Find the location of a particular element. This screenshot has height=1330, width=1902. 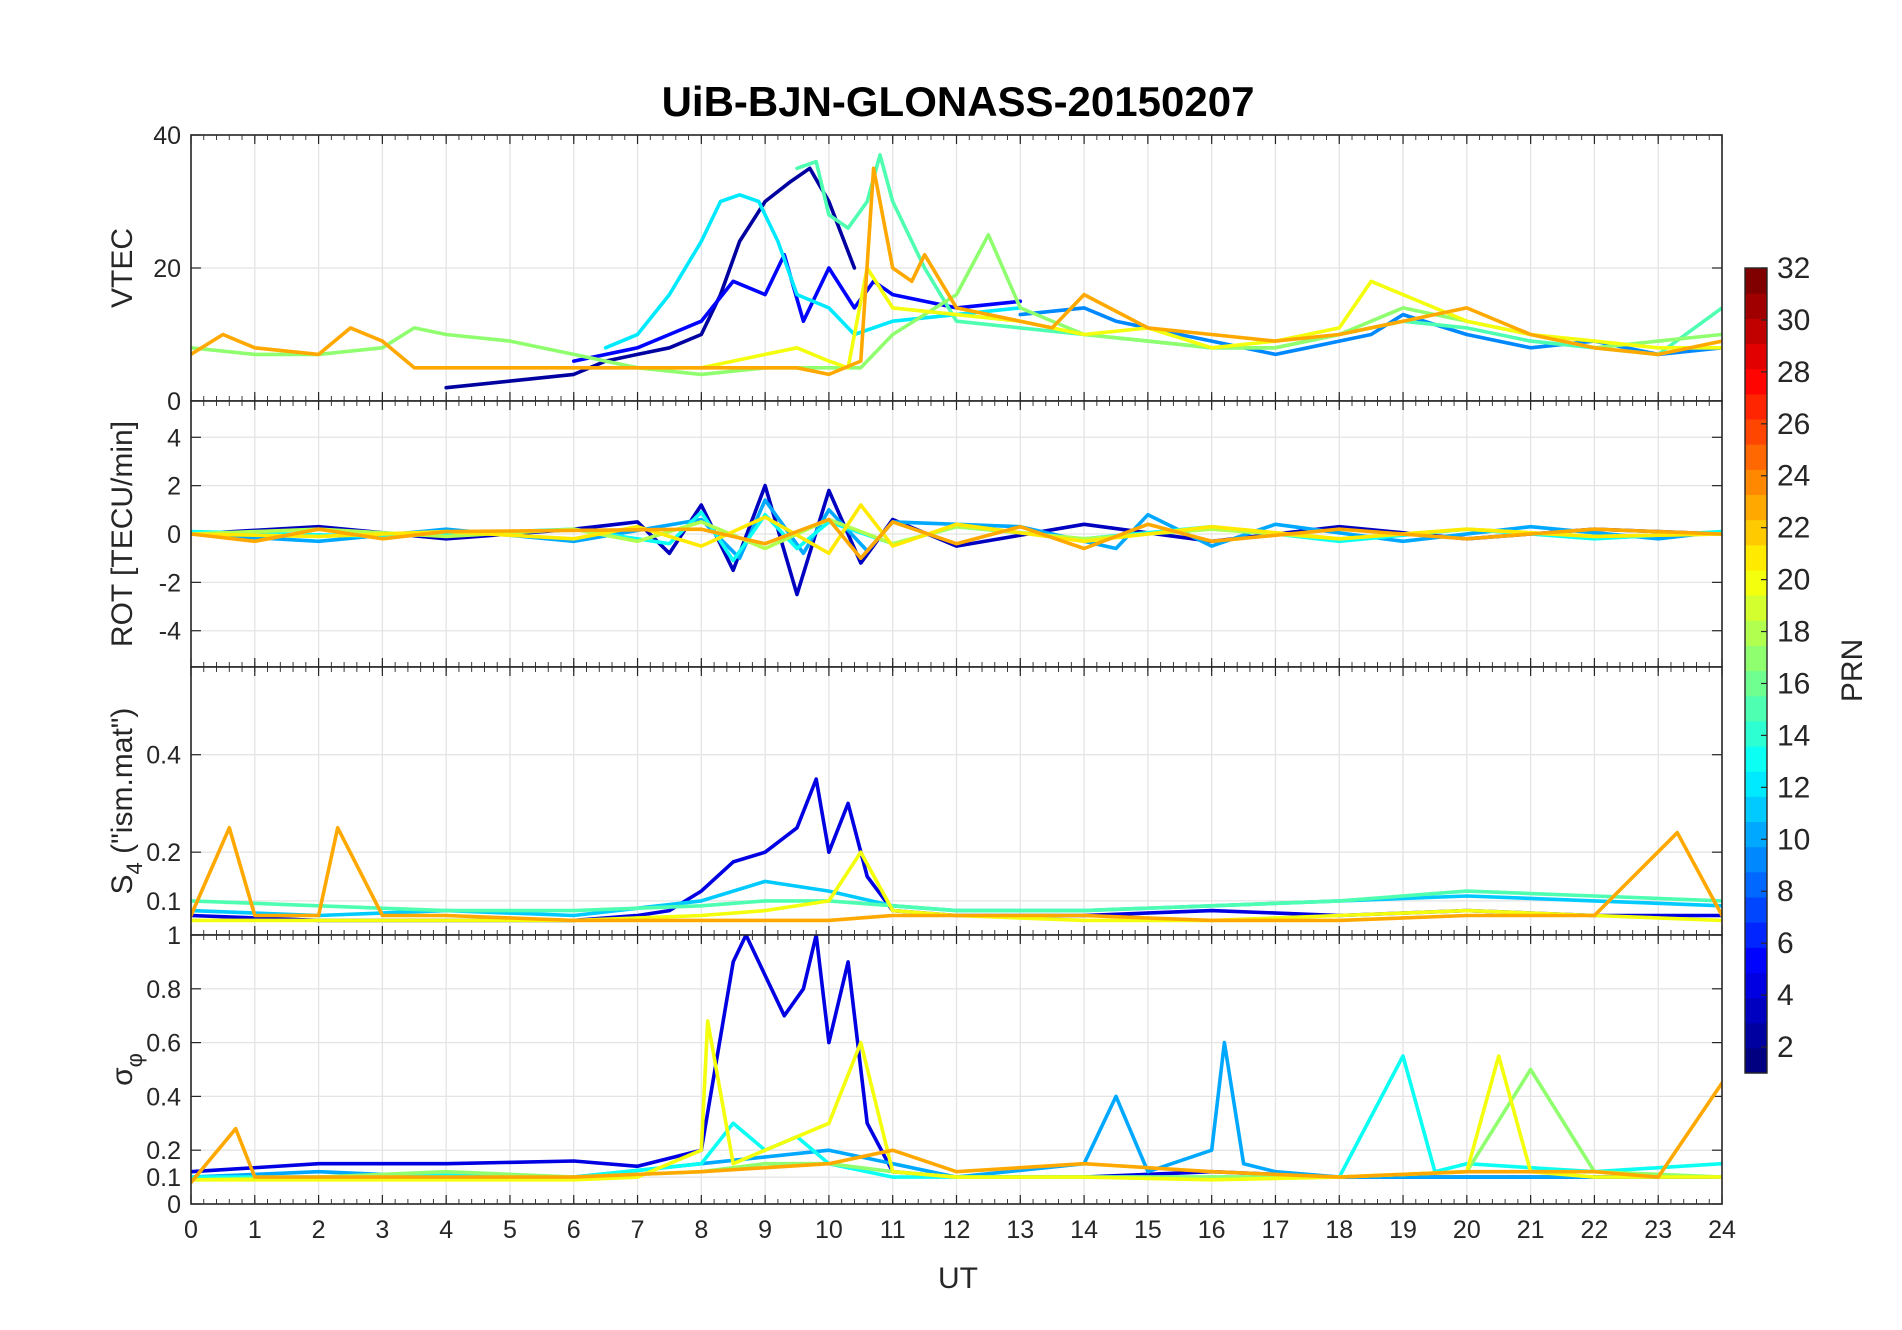

x-tick-label: 17 is located at coordinates (1276, 1230).